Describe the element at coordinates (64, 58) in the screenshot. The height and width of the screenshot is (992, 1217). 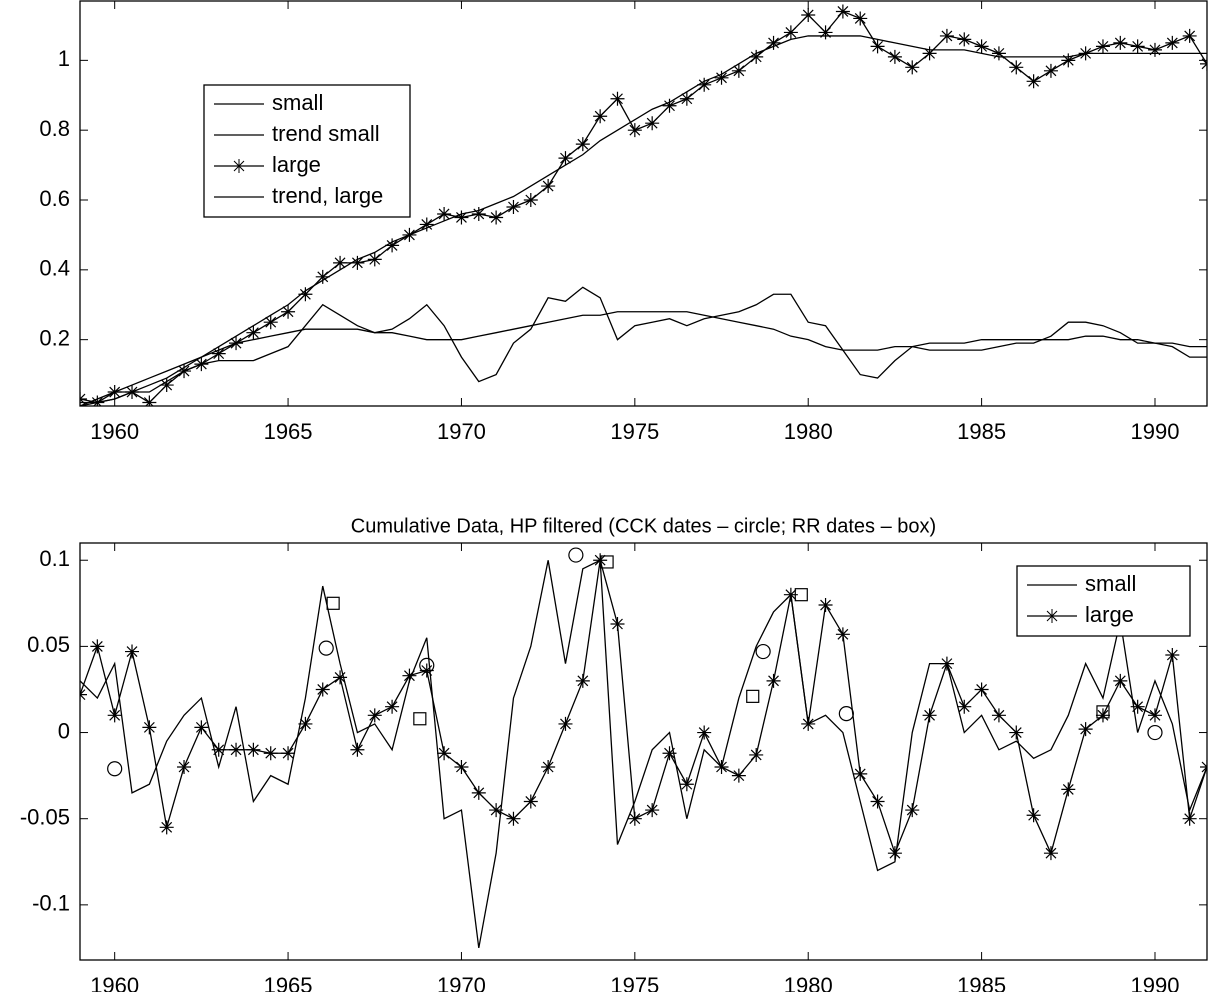
I see `y-tick-label: 1` at that location.